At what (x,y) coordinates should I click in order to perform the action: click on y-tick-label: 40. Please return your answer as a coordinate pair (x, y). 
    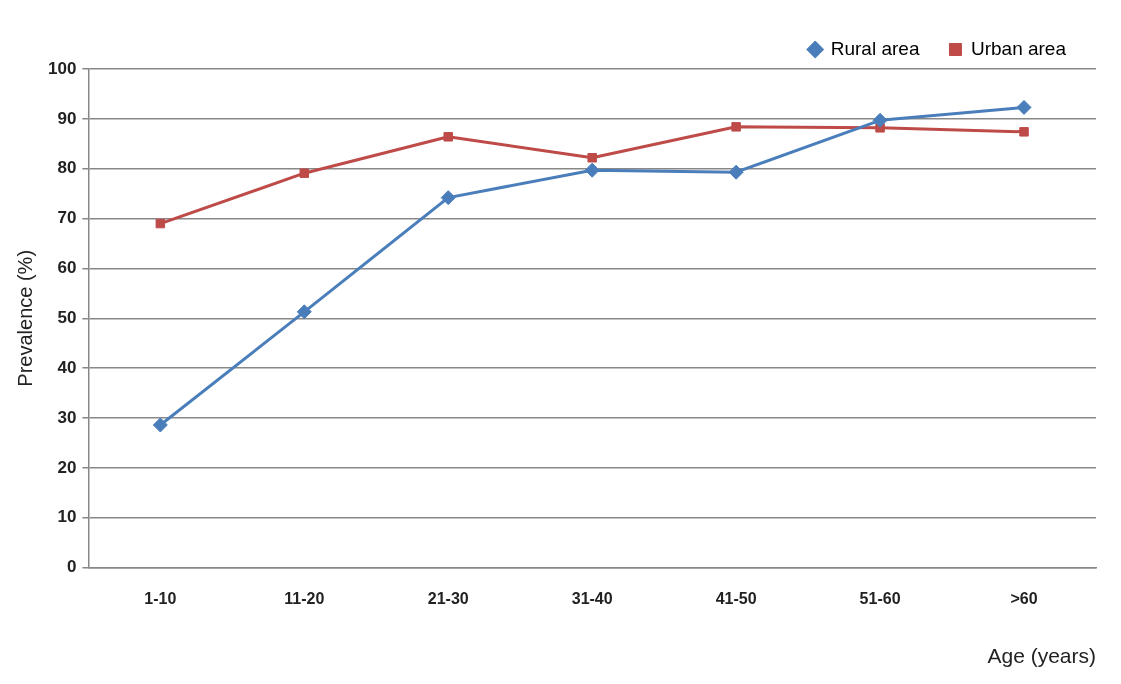
    Looking at the image, I should click on (67, 367).